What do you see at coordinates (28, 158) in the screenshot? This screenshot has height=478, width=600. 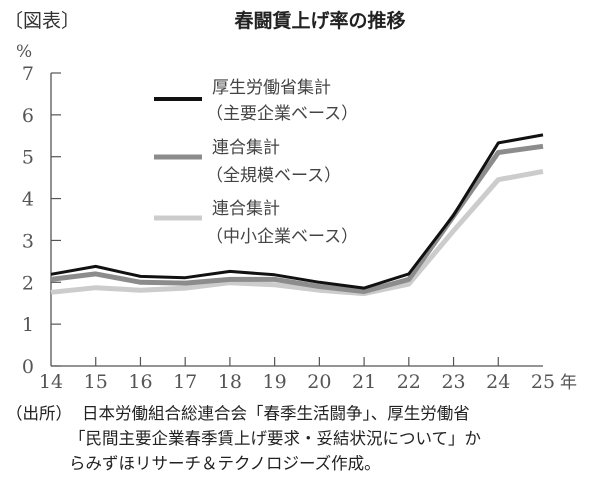 I see `y-tick-label: 5` at bounding box center [28, 158].